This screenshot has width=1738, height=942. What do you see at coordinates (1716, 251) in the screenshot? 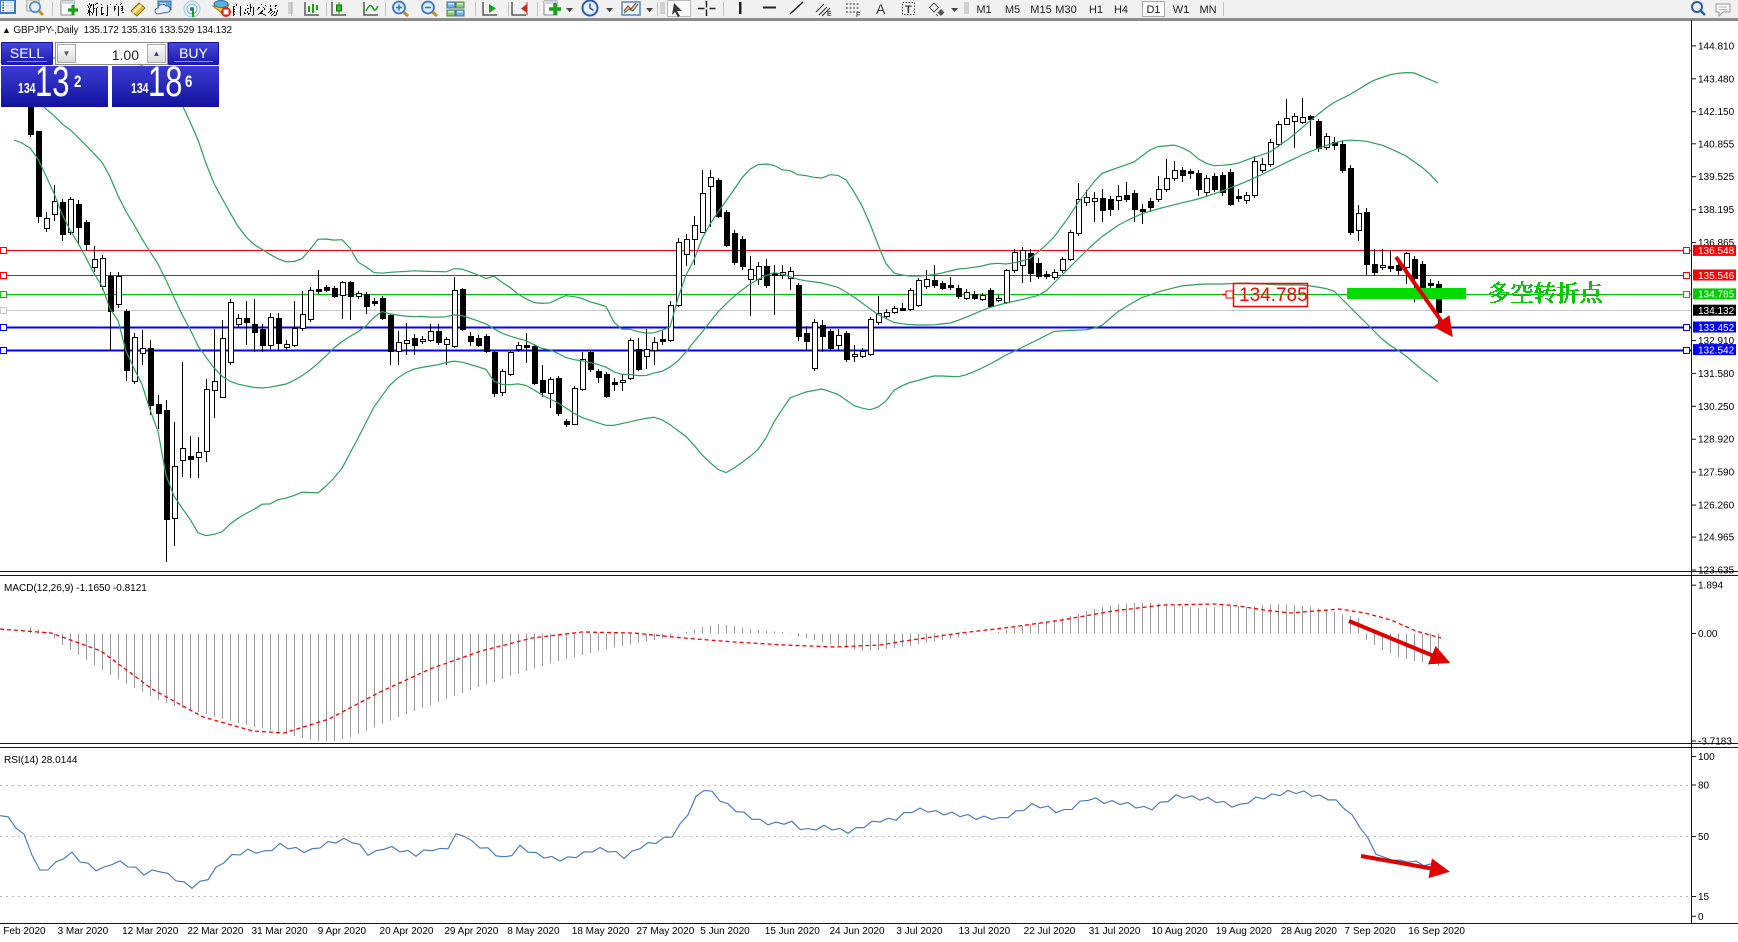
I see `svg-text: 136.548` at bounding box center [1716, 251].